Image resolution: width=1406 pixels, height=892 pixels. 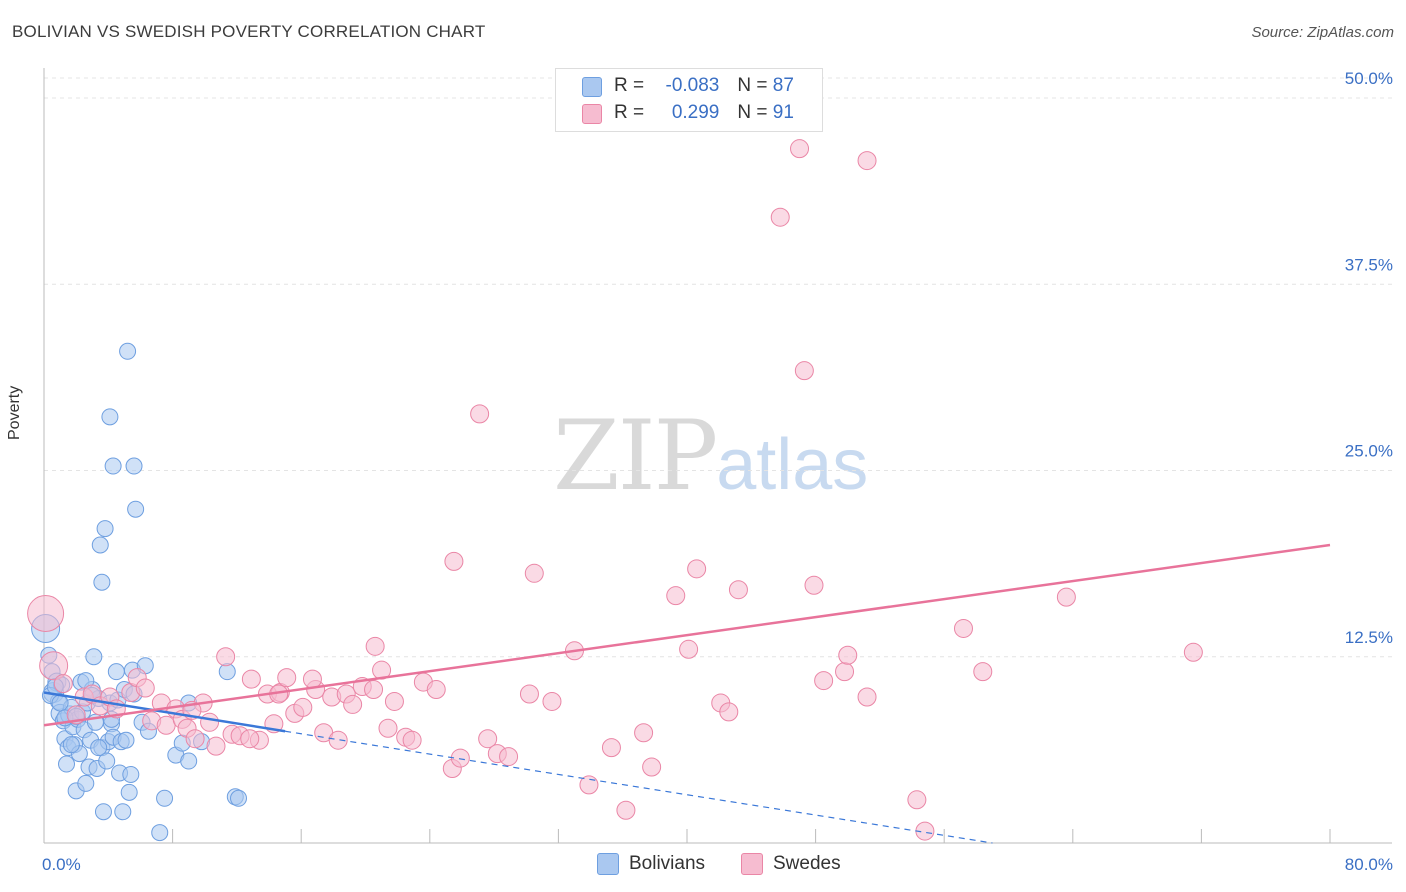 I want to click on y-tick-label: 25.0%, so click(x=1369, y=451).